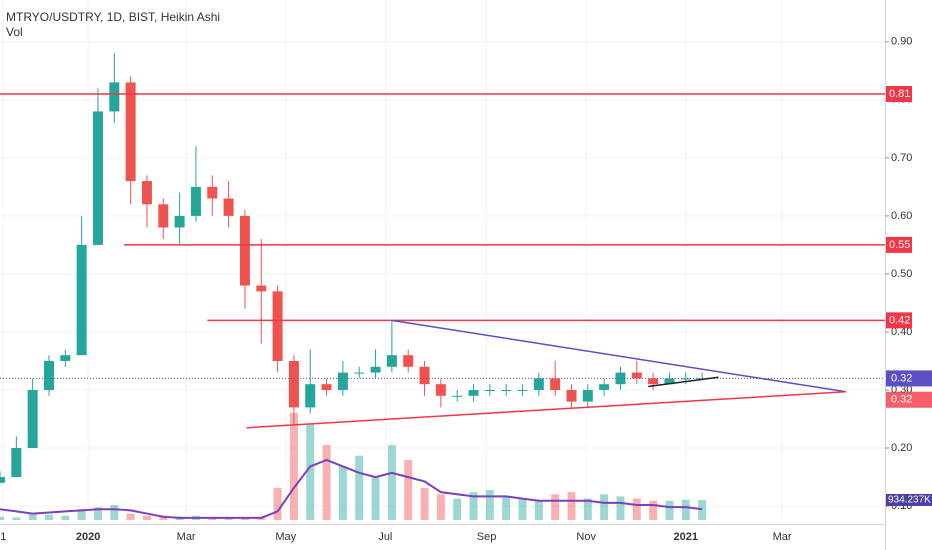  Describe the element at coordinates (901, 274) in the screenshot. I see `y-tick-label: 0.50` at that location.